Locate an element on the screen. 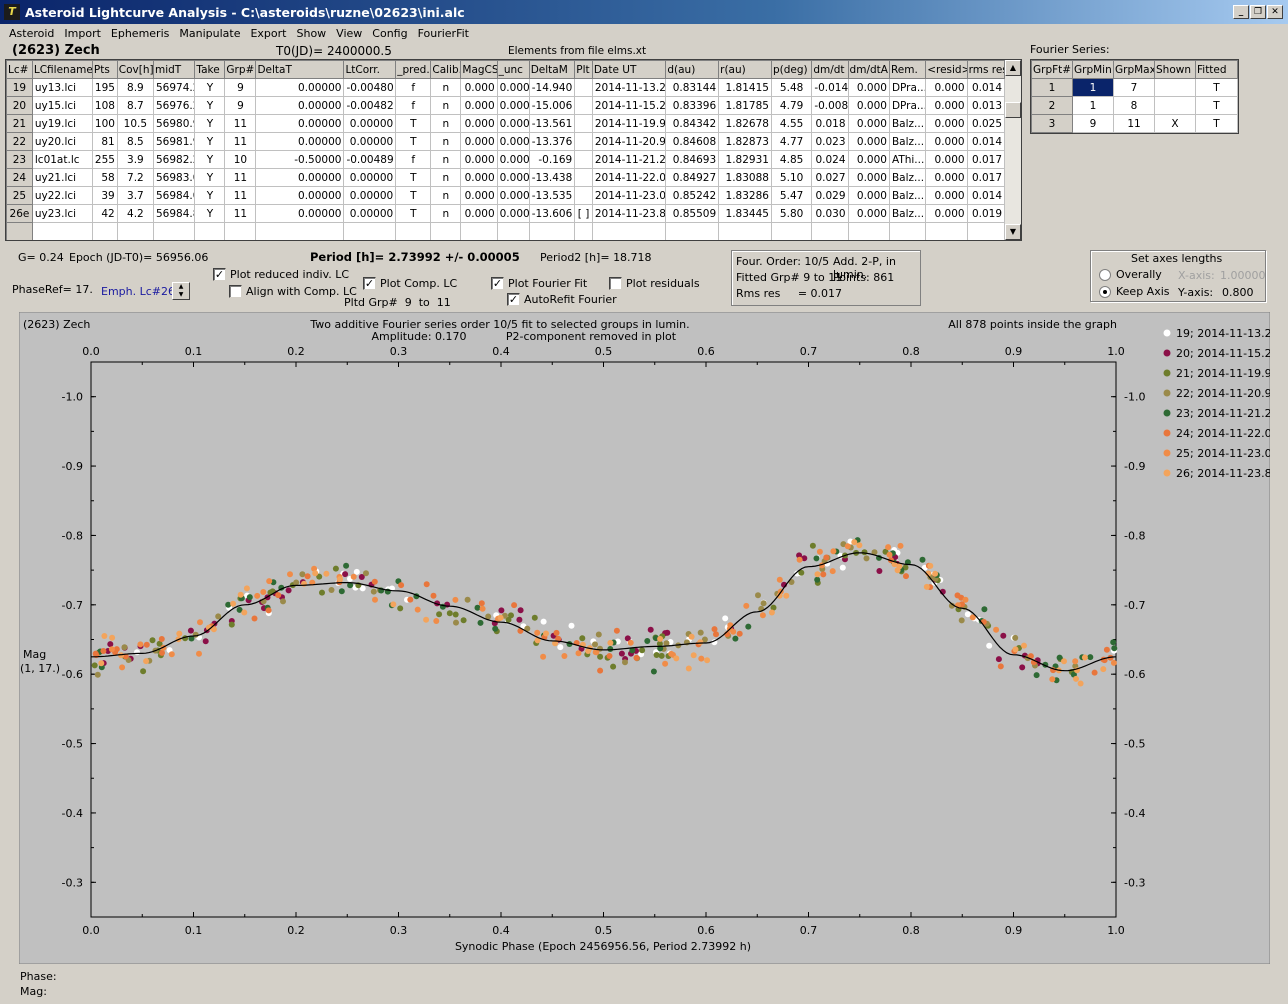 This screenshot has height=1004, width=1288. table-cell: 1.83445 is located at coordinates (745, 213).